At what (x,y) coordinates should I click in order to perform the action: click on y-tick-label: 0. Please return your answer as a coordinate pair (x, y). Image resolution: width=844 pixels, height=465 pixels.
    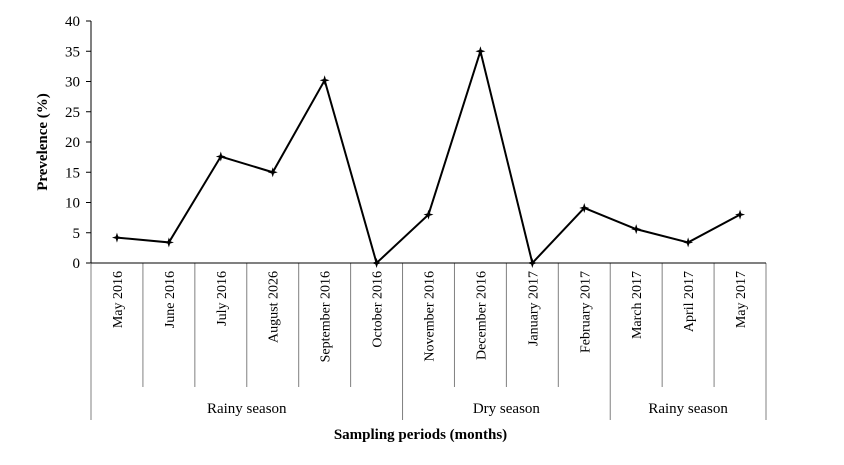
    Looking at the image, I should click on (77, 264).